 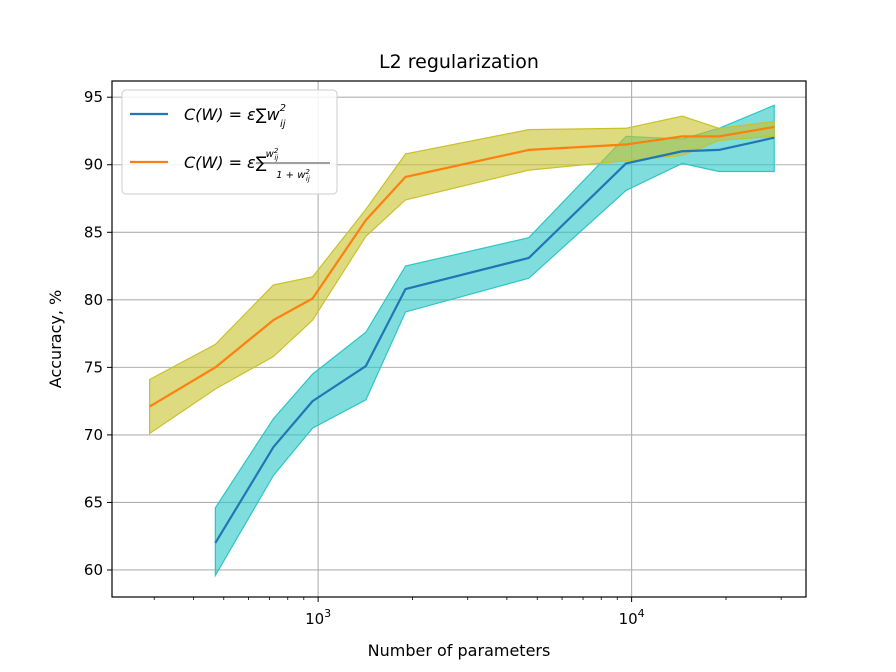 I want to click on y-tick-label: 95, so click(x=93, y=97).